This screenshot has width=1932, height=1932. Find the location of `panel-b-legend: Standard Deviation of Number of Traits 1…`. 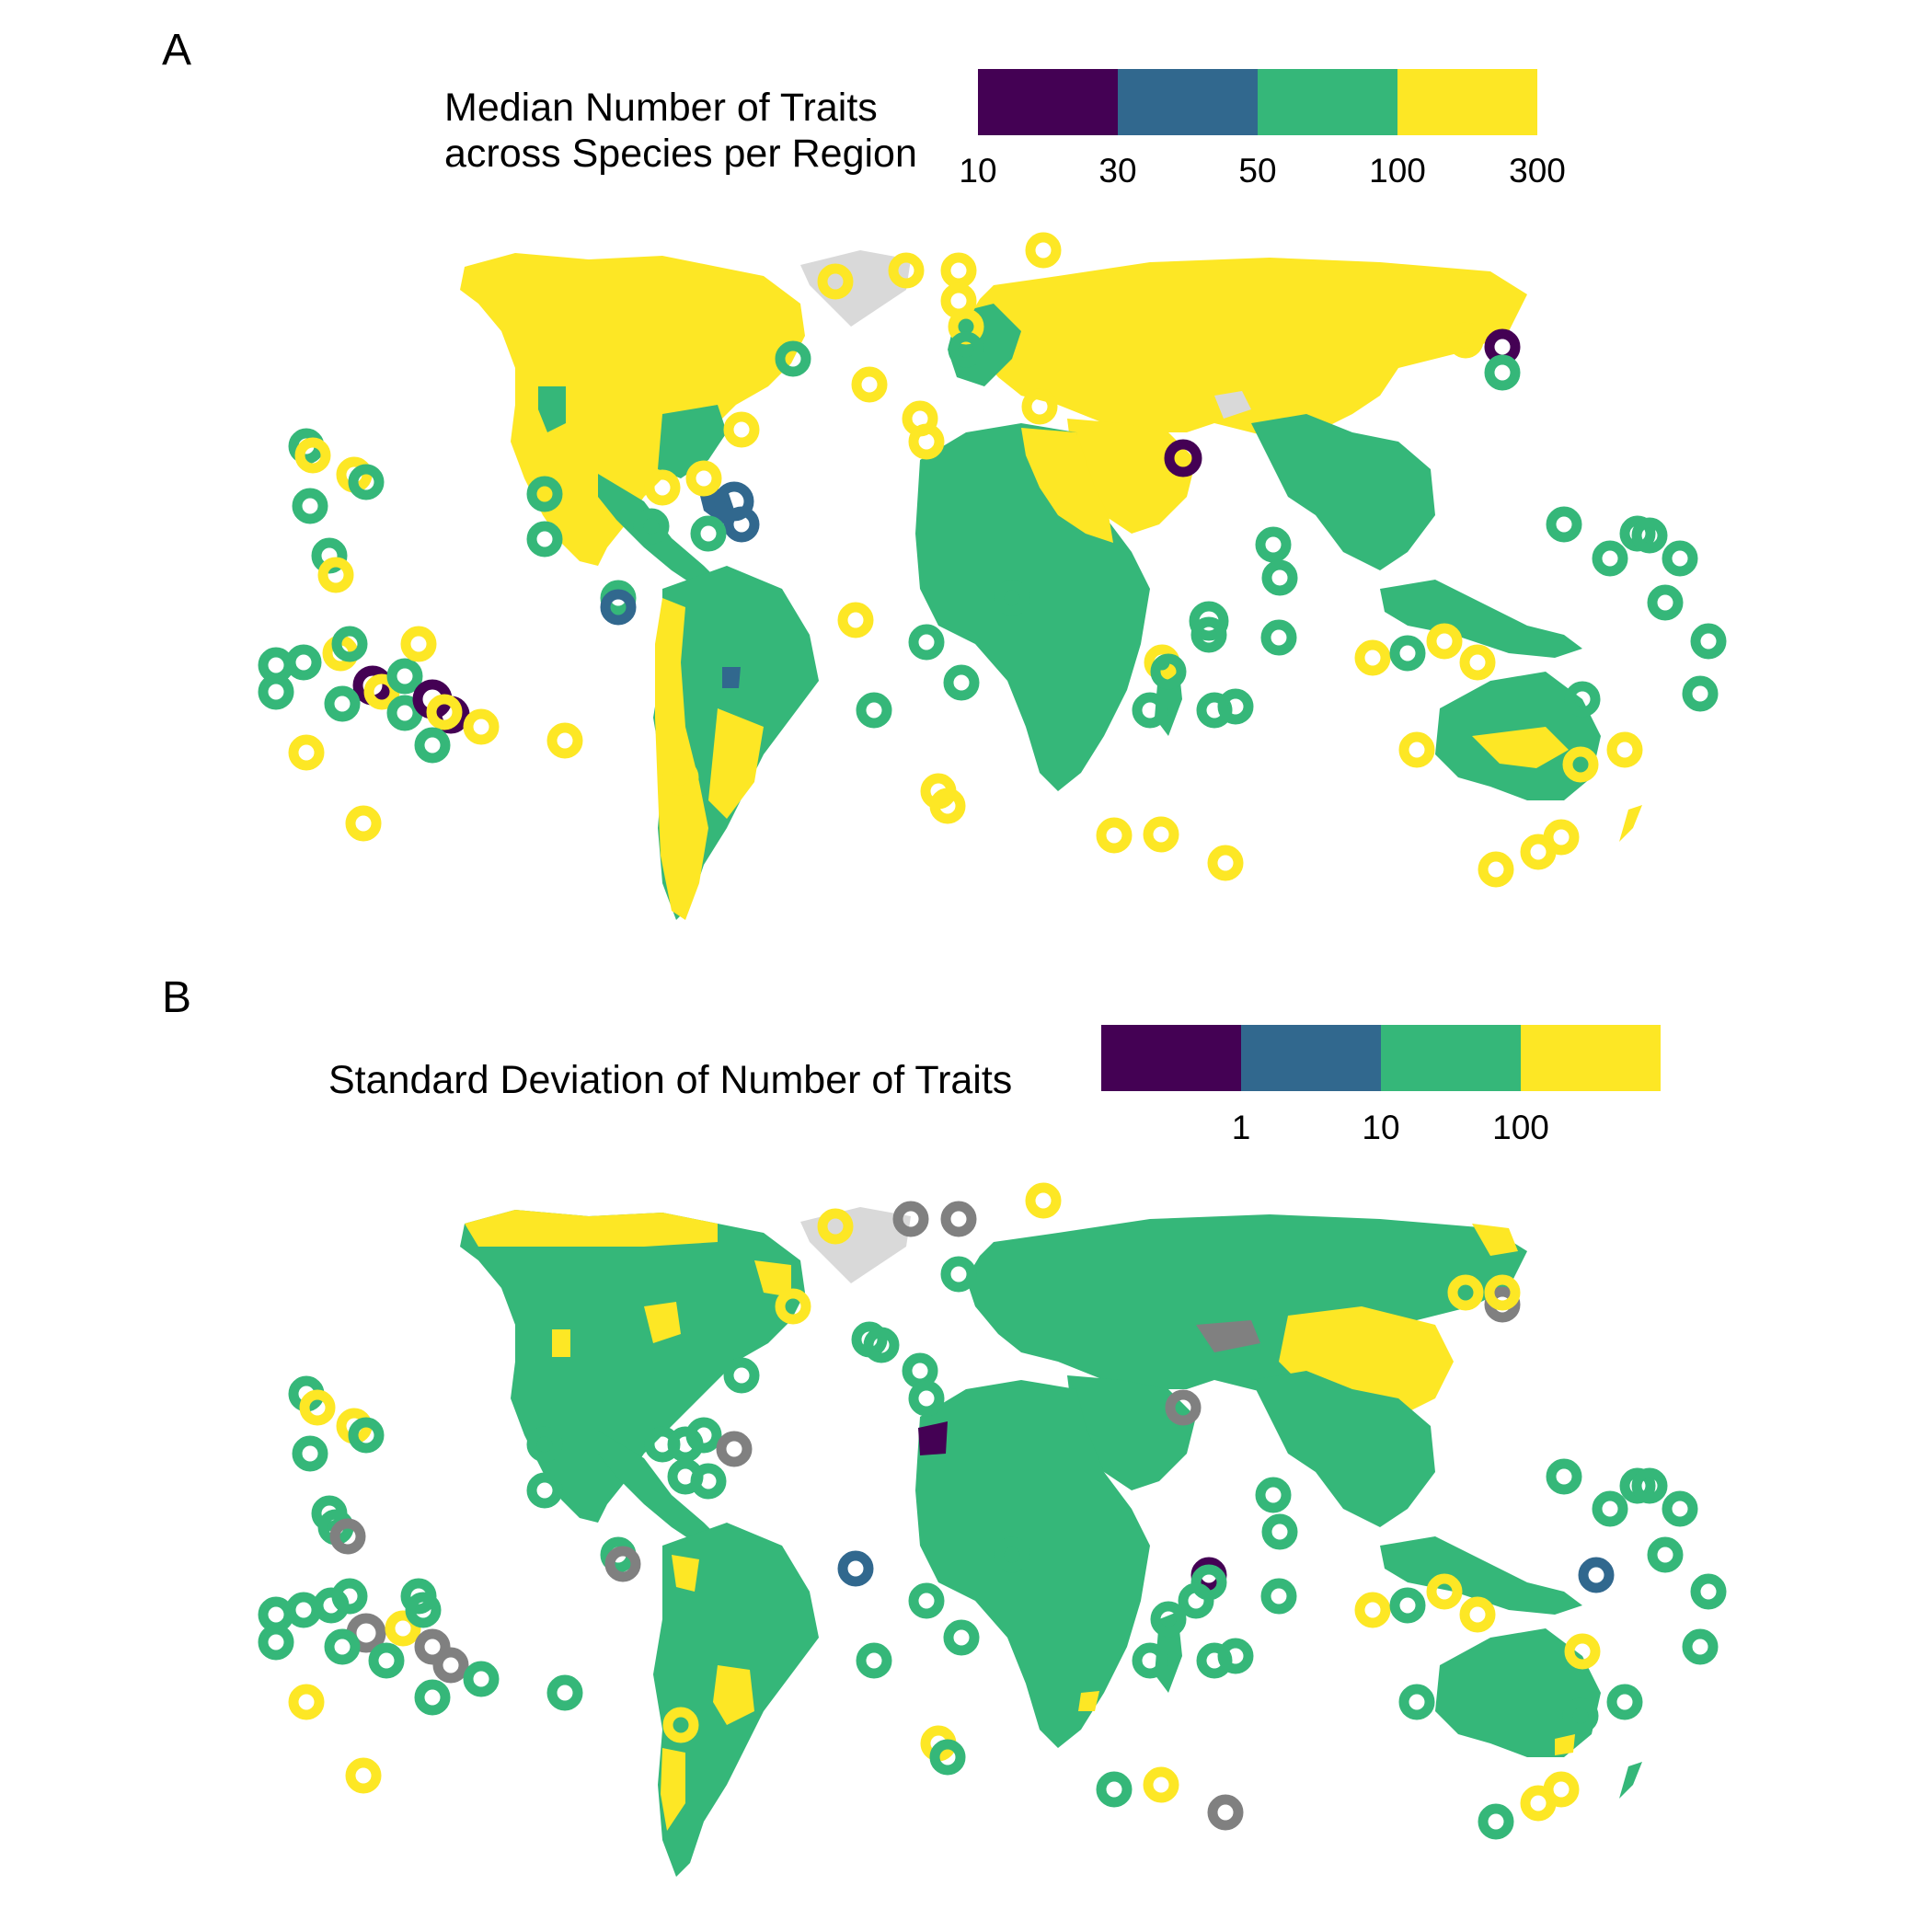

panel-b-legend: Standard Deviation of Number of Traits 1… is located at coordinates (995, 1085).